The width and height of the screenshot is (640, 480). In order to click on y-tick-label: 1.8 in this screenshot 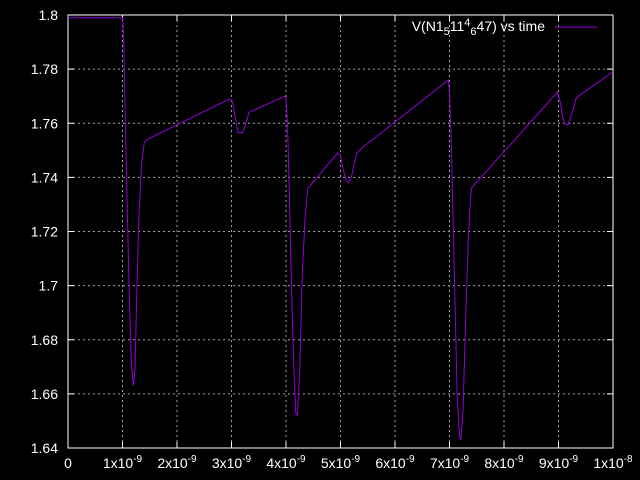, I will do `click(49, 15)`.